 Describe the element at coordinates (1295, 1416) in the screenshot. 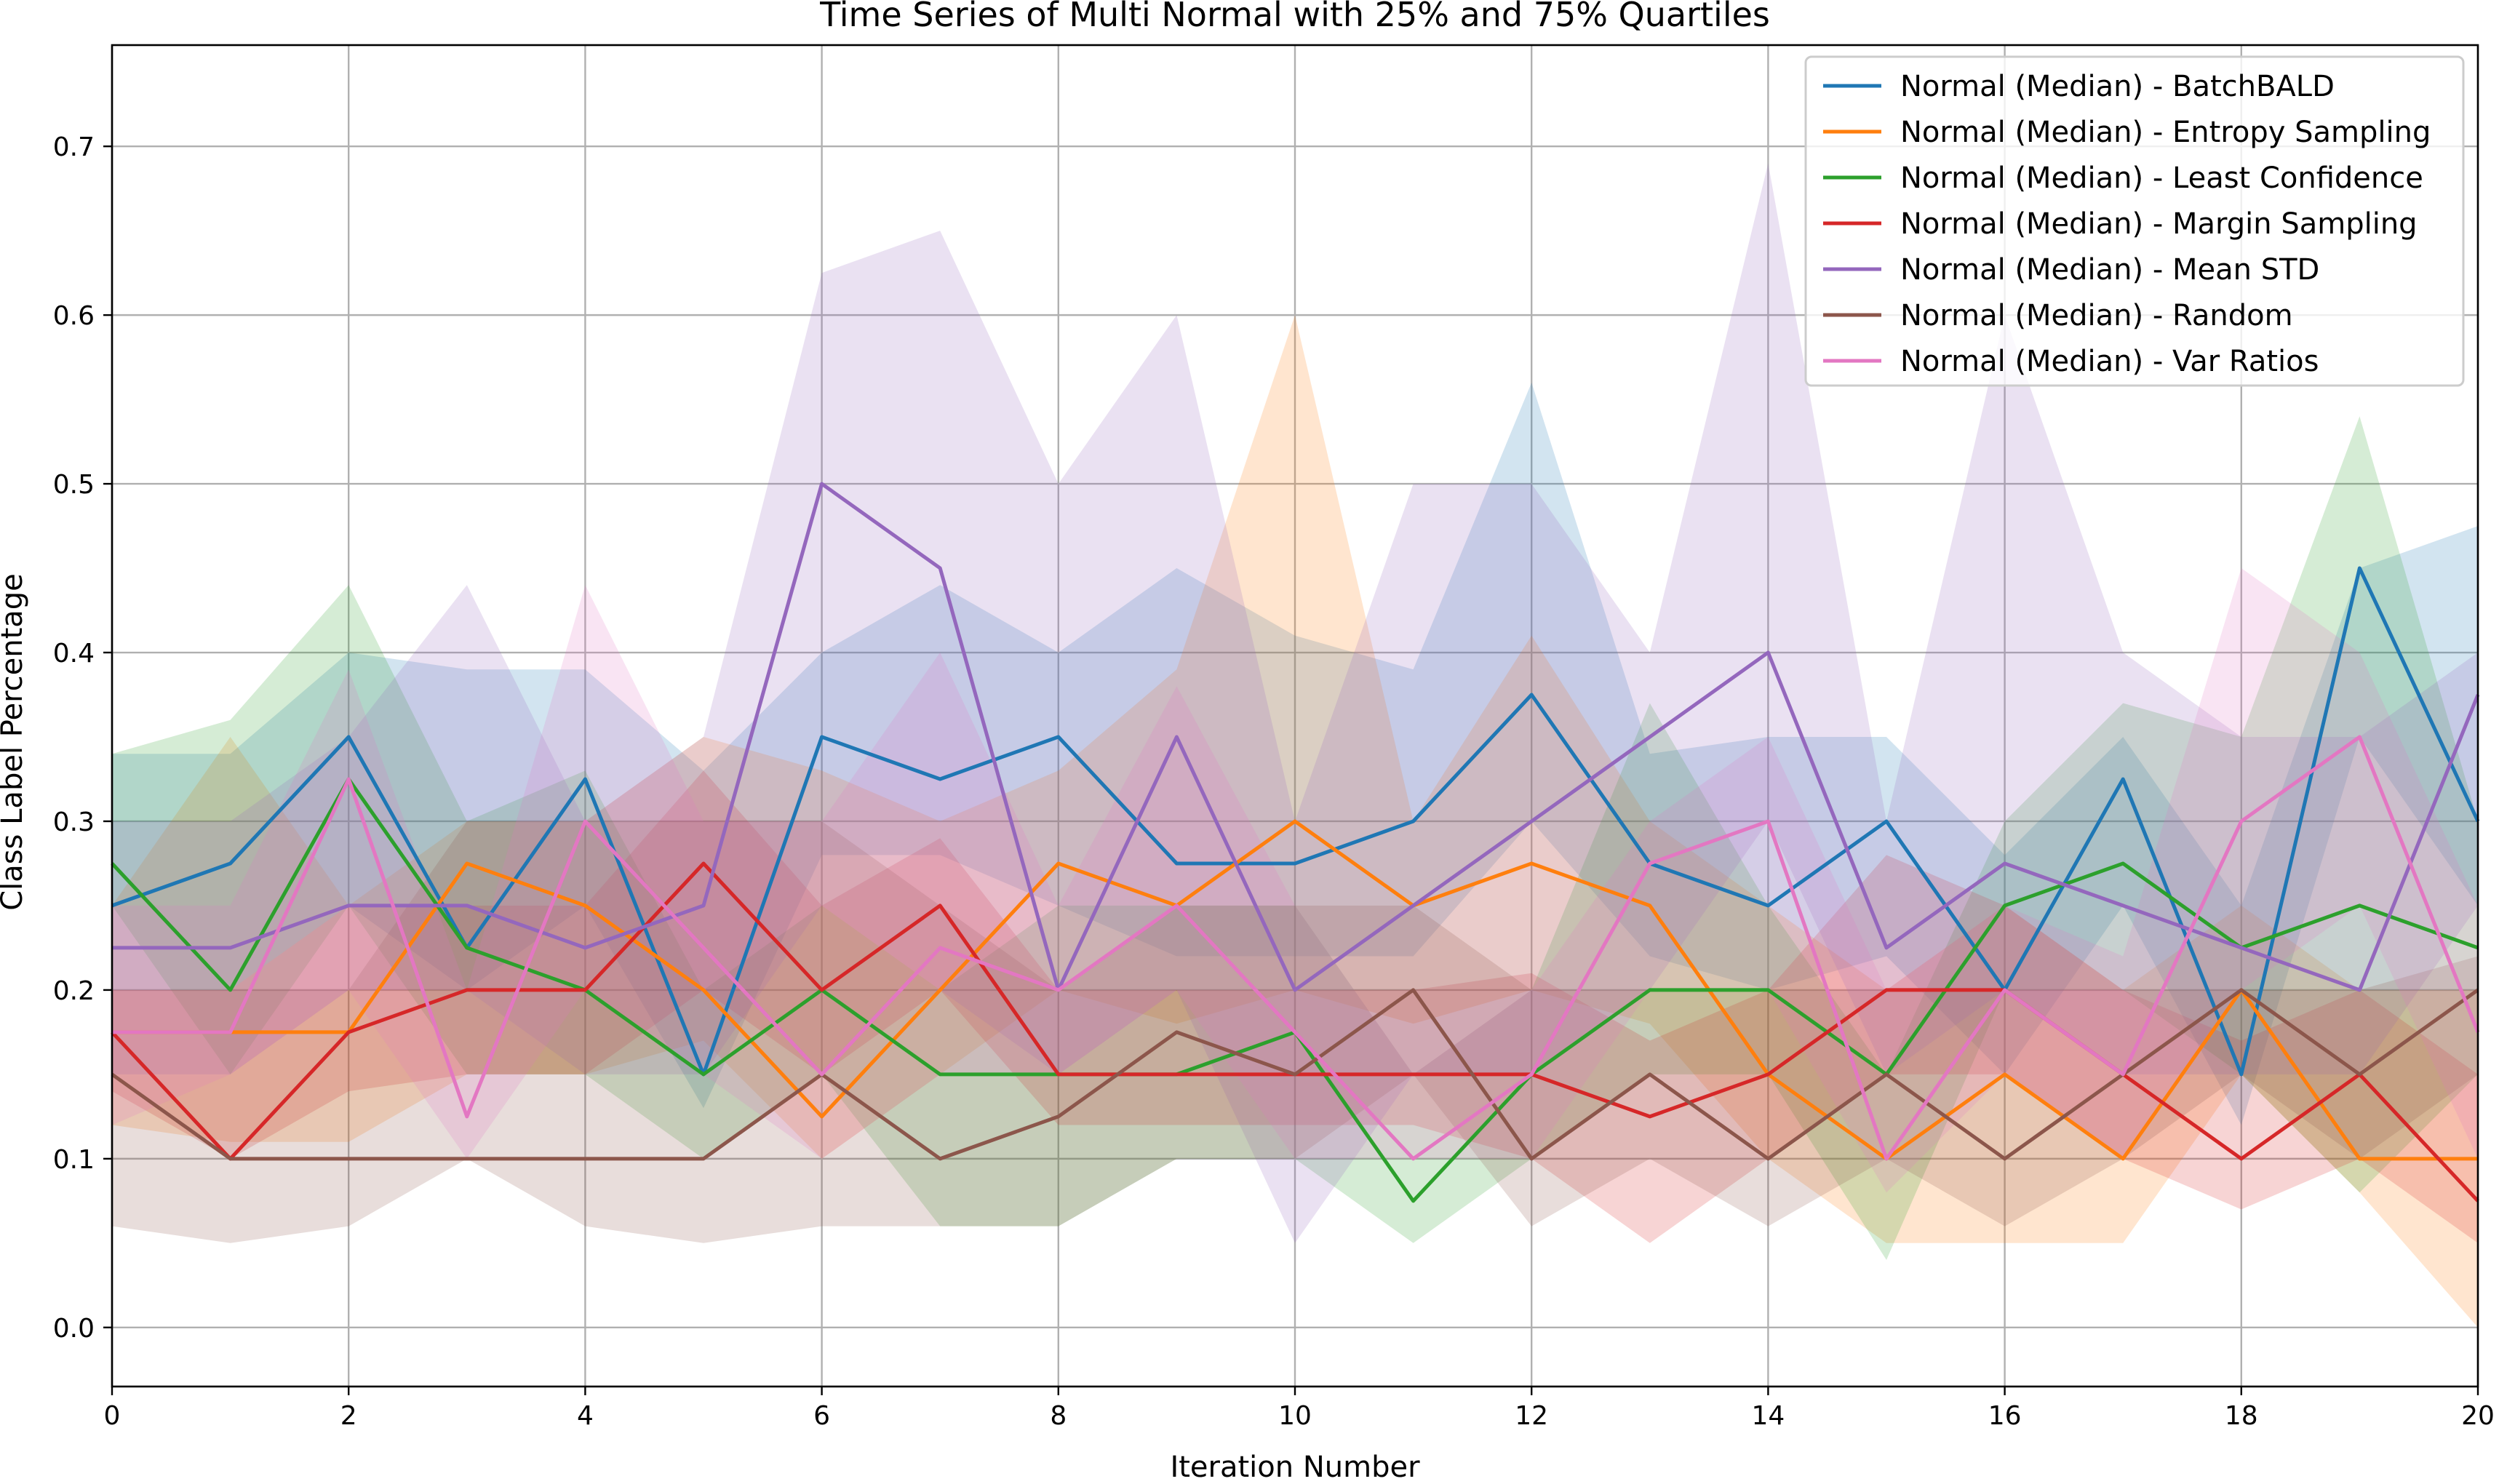

I see `x-tick-label: 10` at that location.